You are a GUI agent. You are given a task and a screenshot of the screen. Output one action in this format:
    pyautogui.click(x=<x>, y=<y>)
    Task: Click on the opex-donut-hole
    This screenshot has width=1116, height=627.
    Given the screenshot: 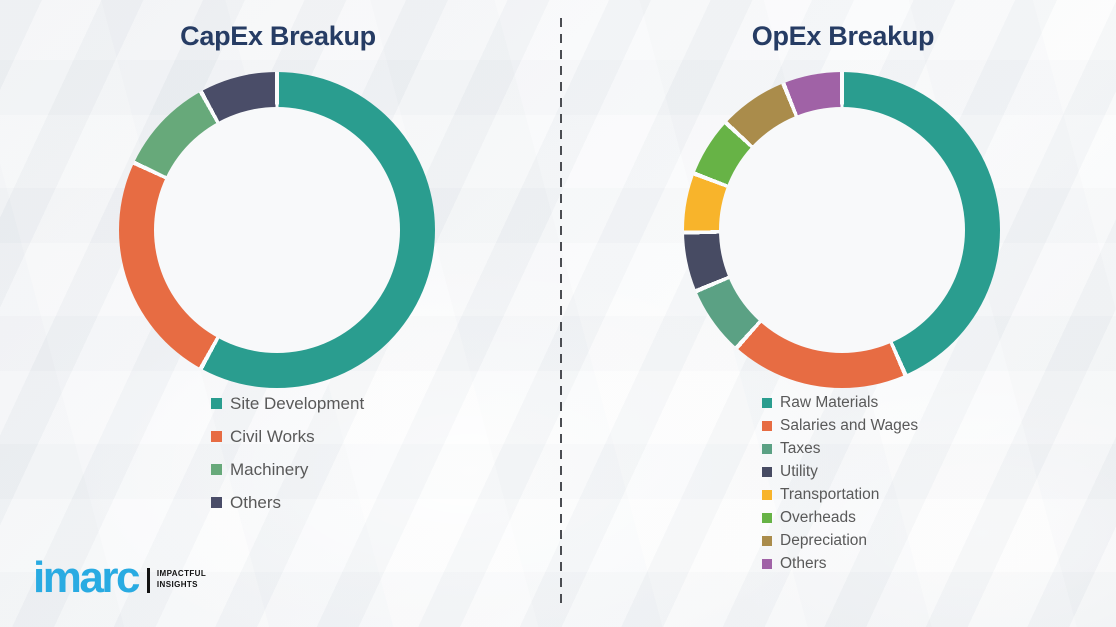 What is the action you would take?
    pyautogui.click(x=842, y=230)
    